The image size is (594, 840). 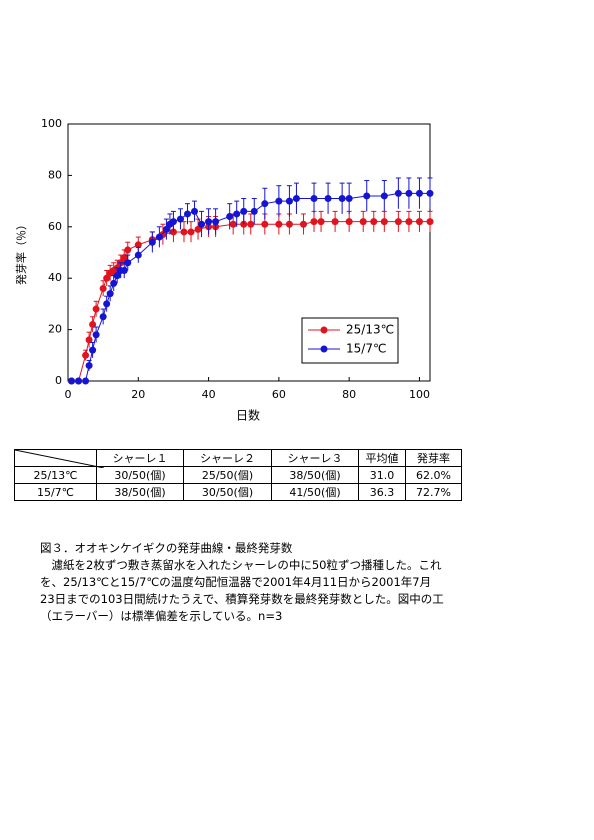 I want to click on table-cell: 72.7%, so click(x=433, y=492).